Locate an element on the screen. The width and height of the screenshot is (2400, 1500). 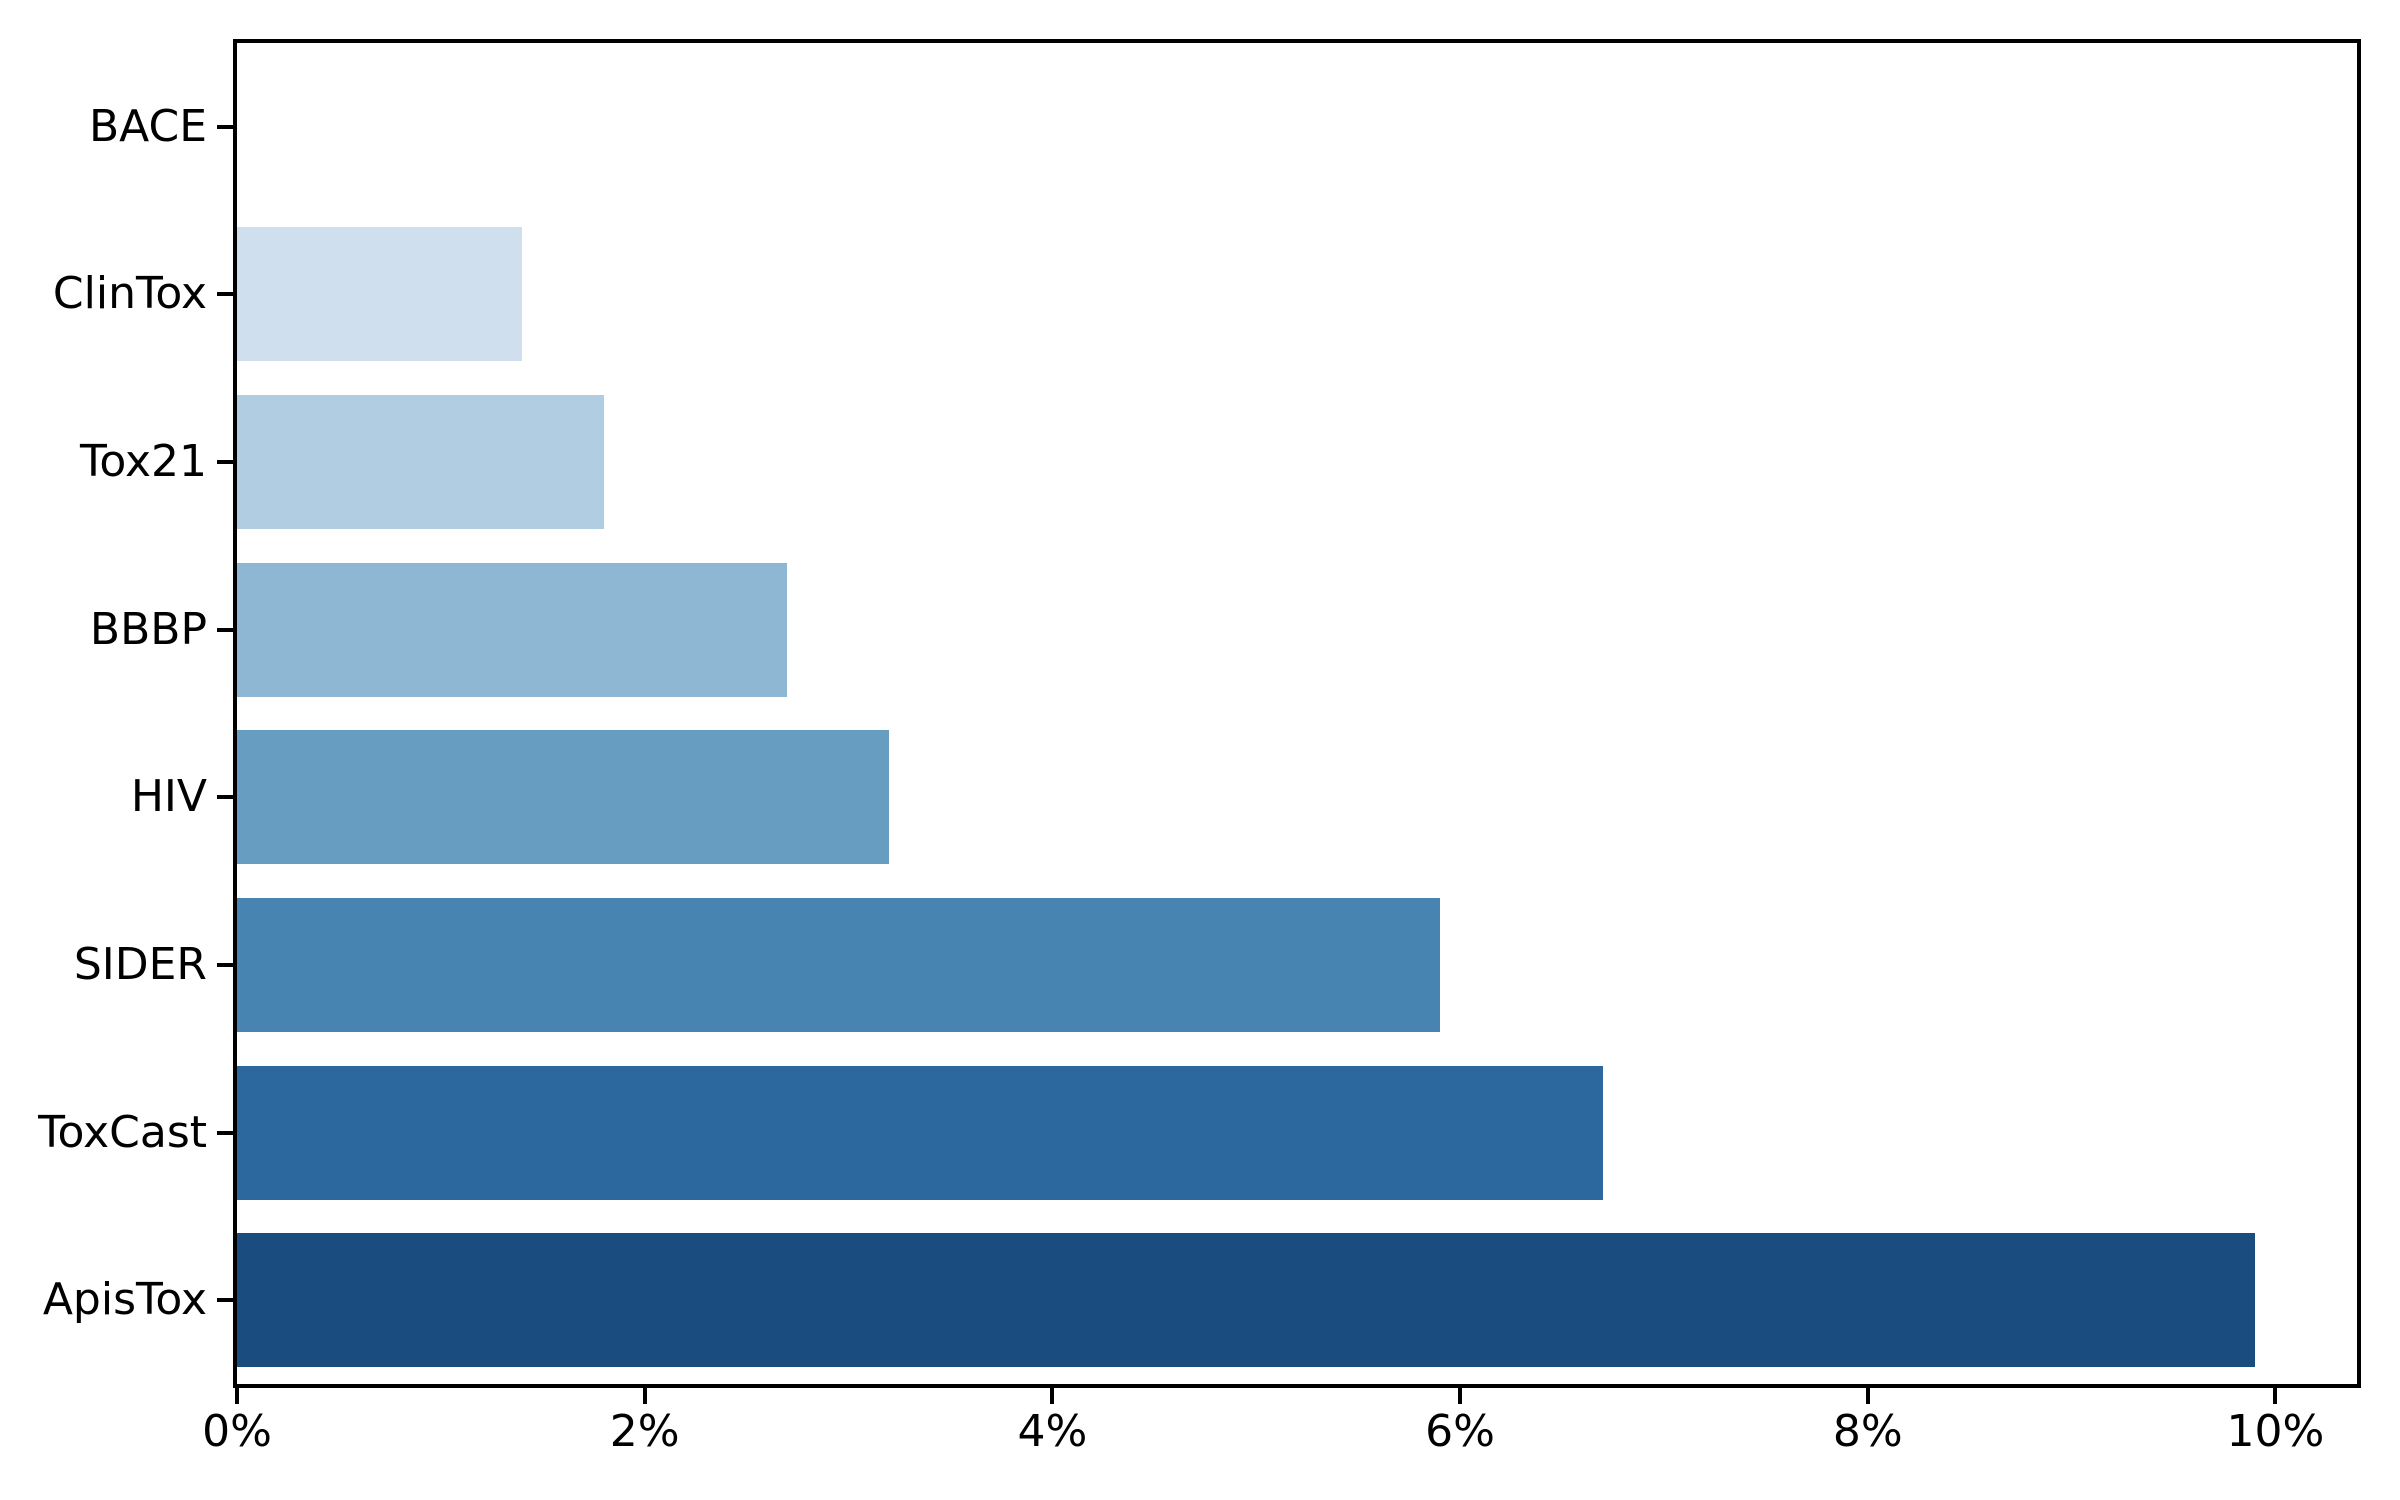
y-tick-tox21 is located at coordinates (225, 462).